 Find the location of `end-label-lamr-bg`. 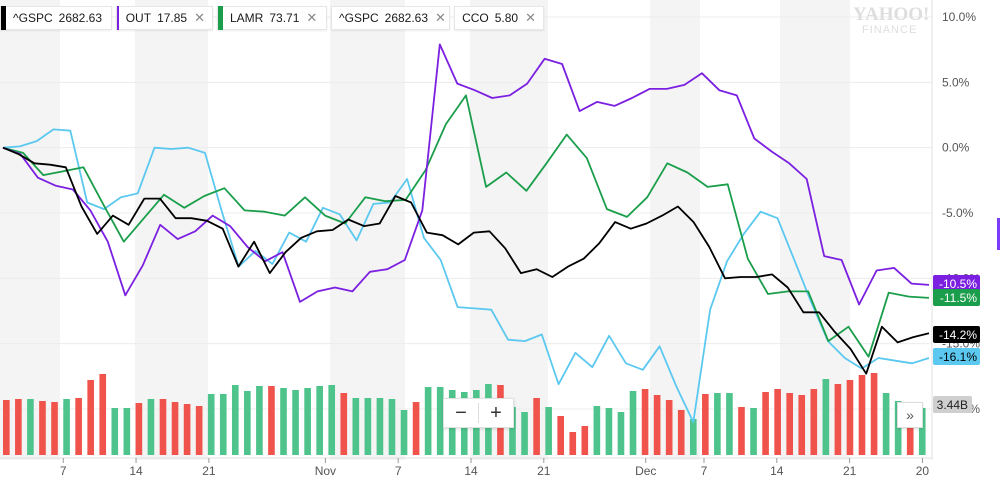

end-label-lamr-bg is located at coordinates (956, 297).